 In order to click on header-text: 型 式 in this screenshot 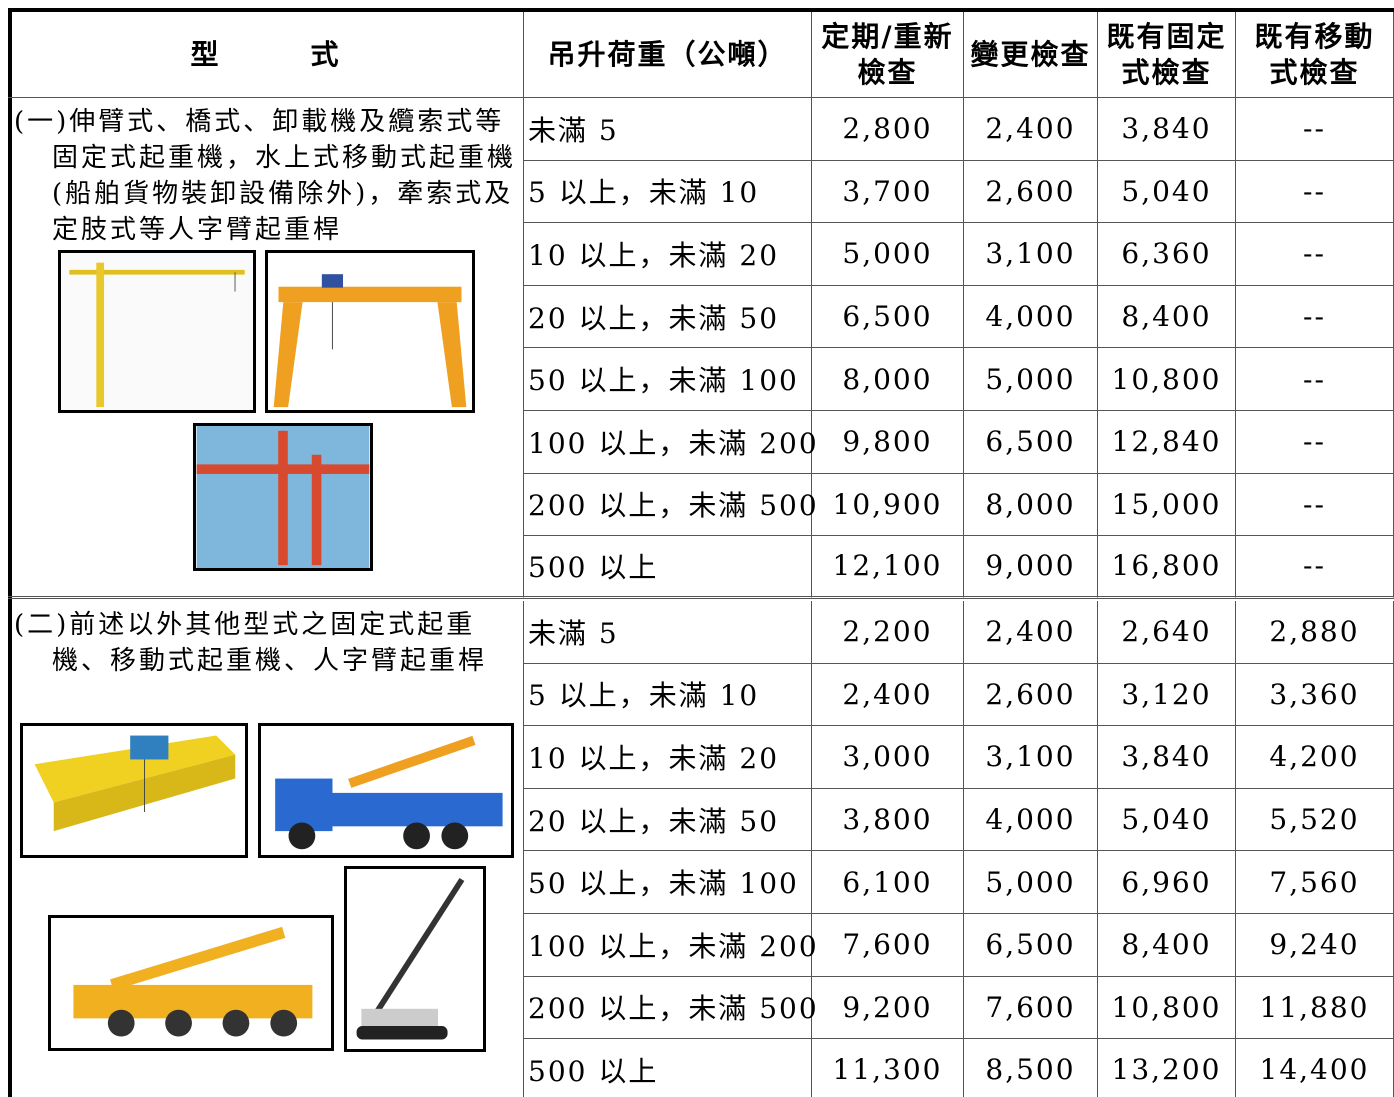, I will do `click(265, 54)`.